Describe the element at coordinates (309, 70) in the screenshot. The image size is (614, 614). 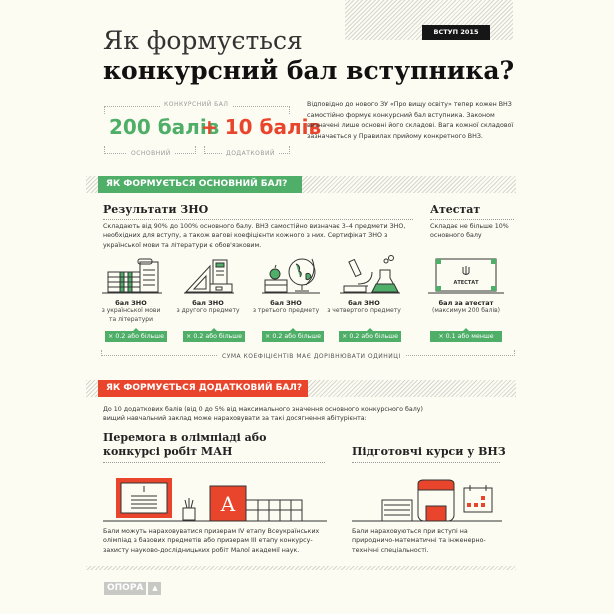
I see `title-line2: конкурсний бал вступника?` at that location.